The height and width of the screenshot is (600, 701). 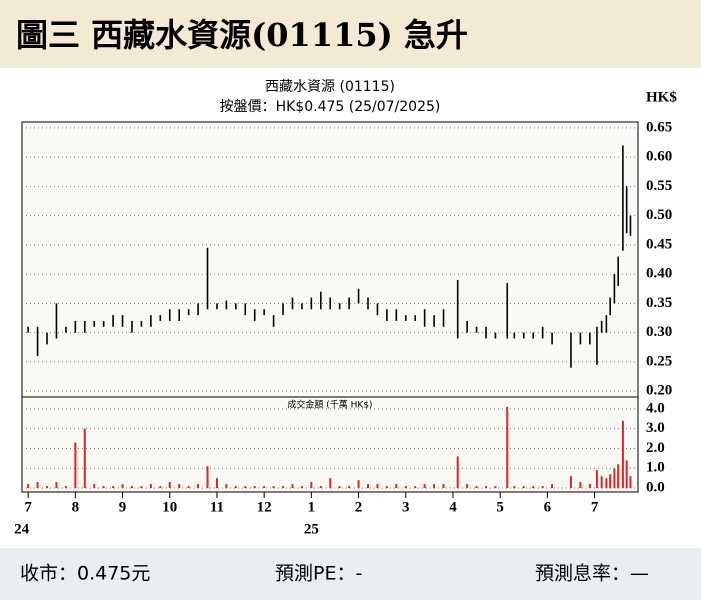 What do you see at coordinates (592, 574) in the screenshot?
I see `footer-yield: 預測息率：—` at bounding box center [592, 574].